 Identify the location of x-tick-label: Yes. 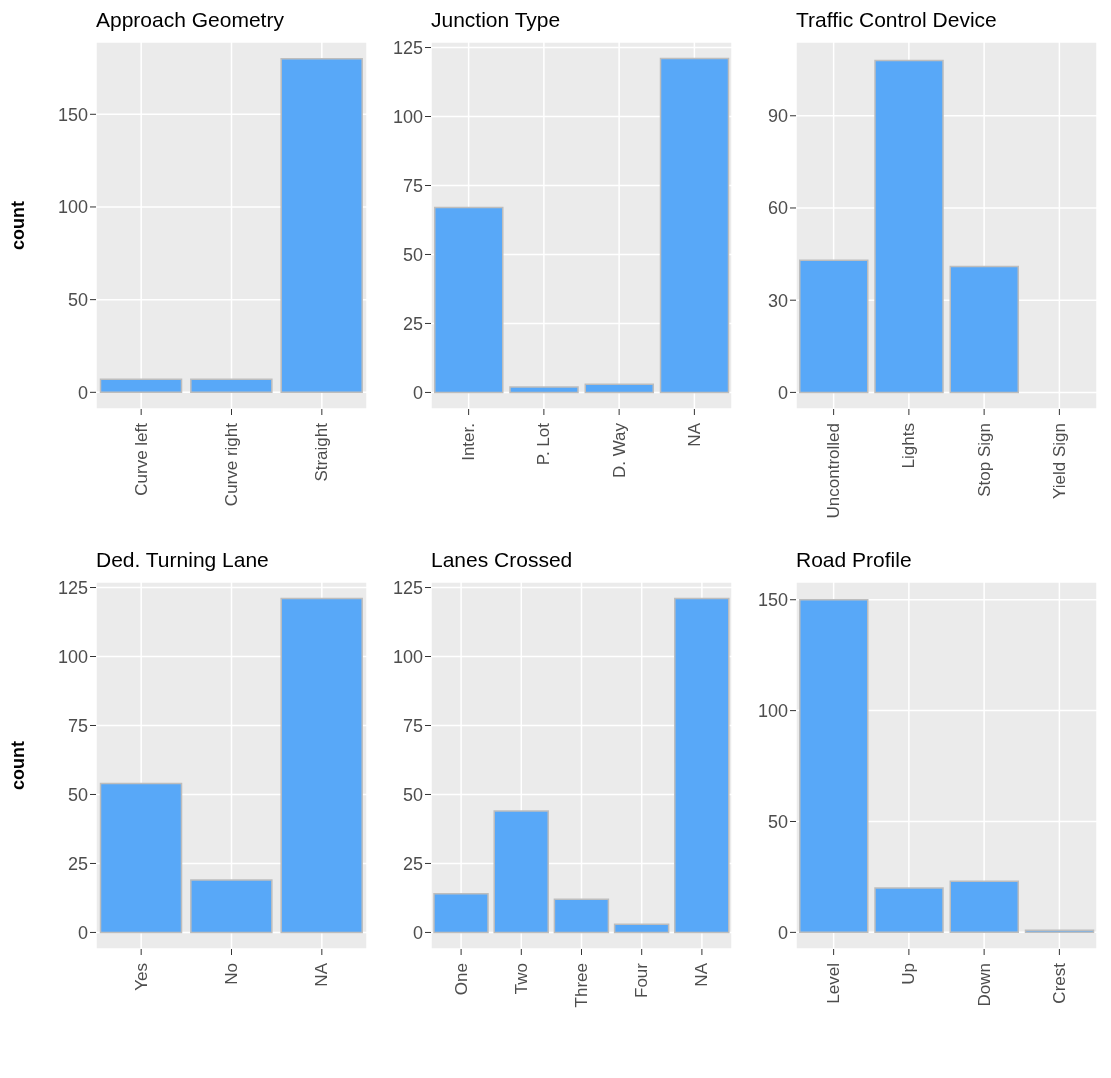
(141, 977).